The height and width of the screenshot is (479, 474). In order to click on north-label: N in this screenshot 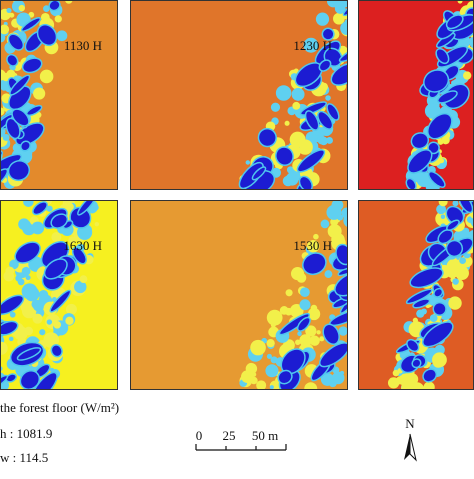, I will do `click(410, 423)`.